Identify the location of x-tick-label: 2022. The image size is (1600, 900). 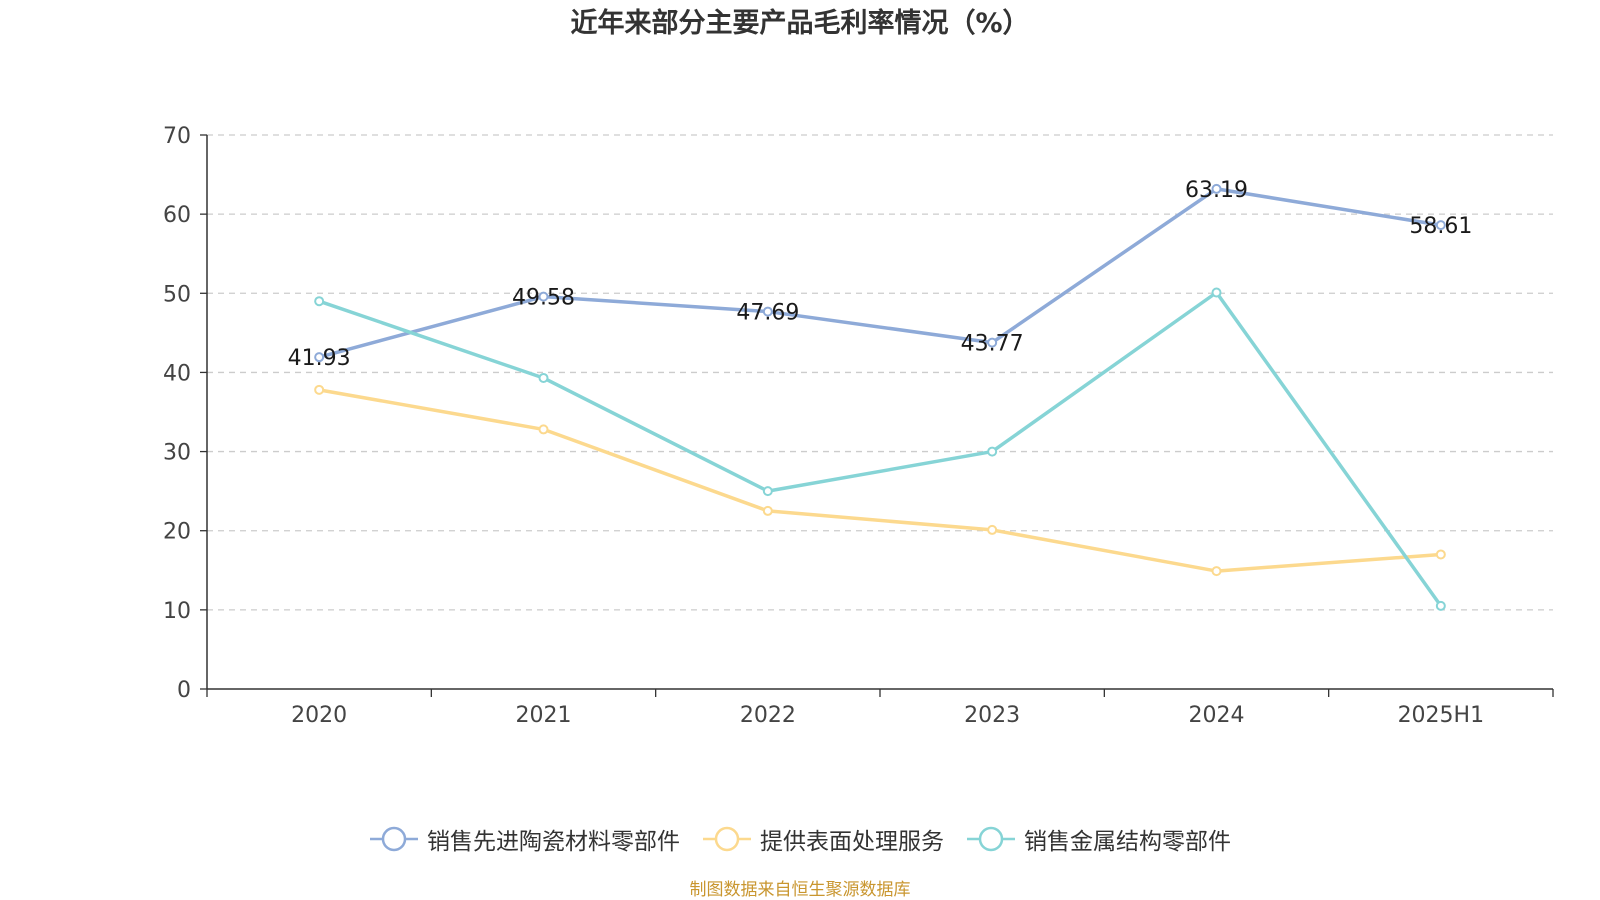
(768, 715).